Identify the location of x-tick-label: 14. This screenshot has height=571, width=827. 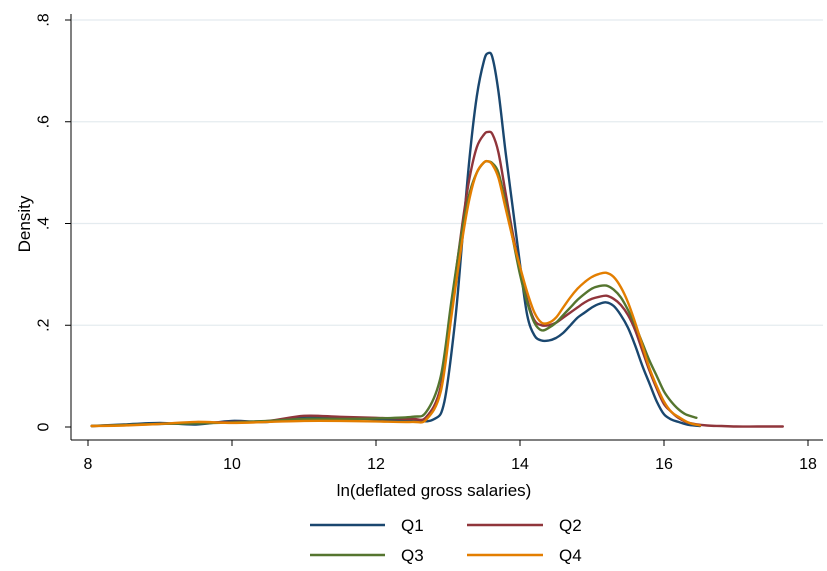
(520, 464).